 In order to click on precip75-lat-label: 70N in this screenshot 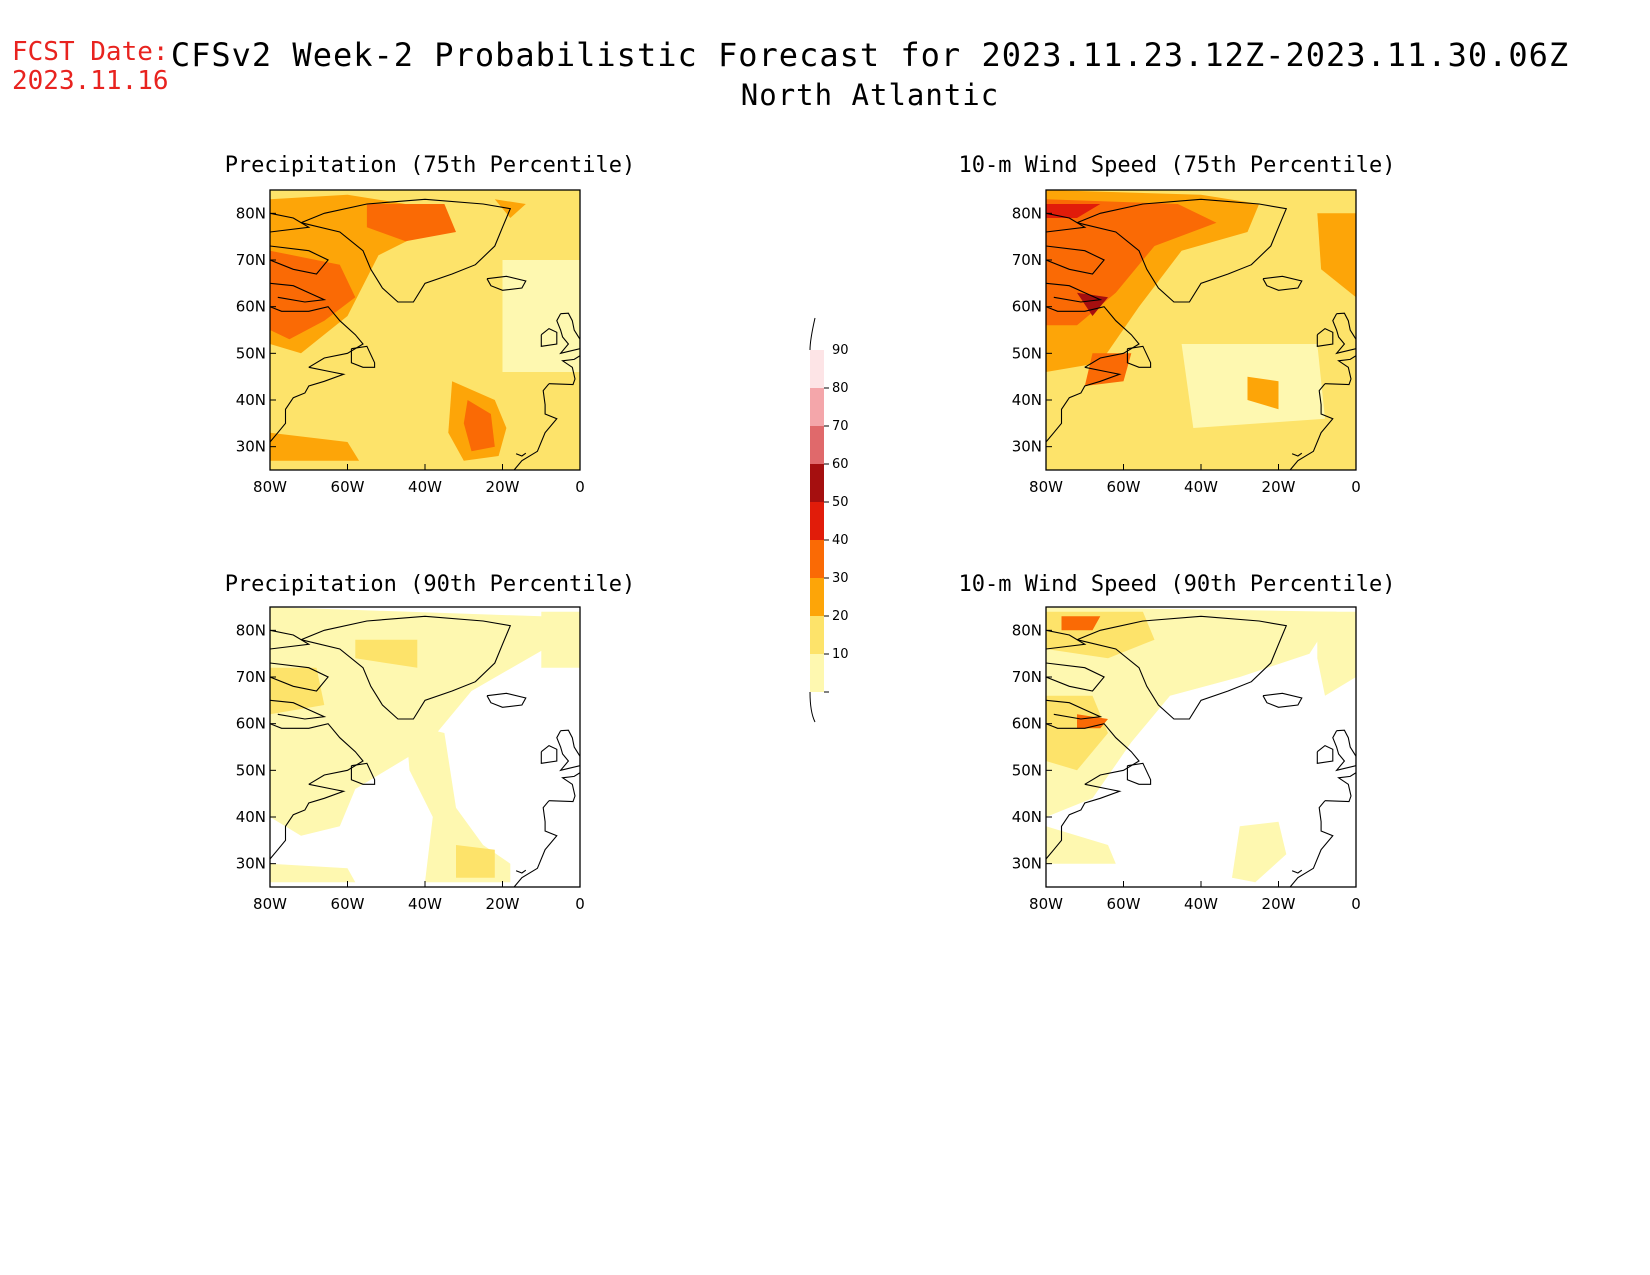, I will do `click(251, 260)`.